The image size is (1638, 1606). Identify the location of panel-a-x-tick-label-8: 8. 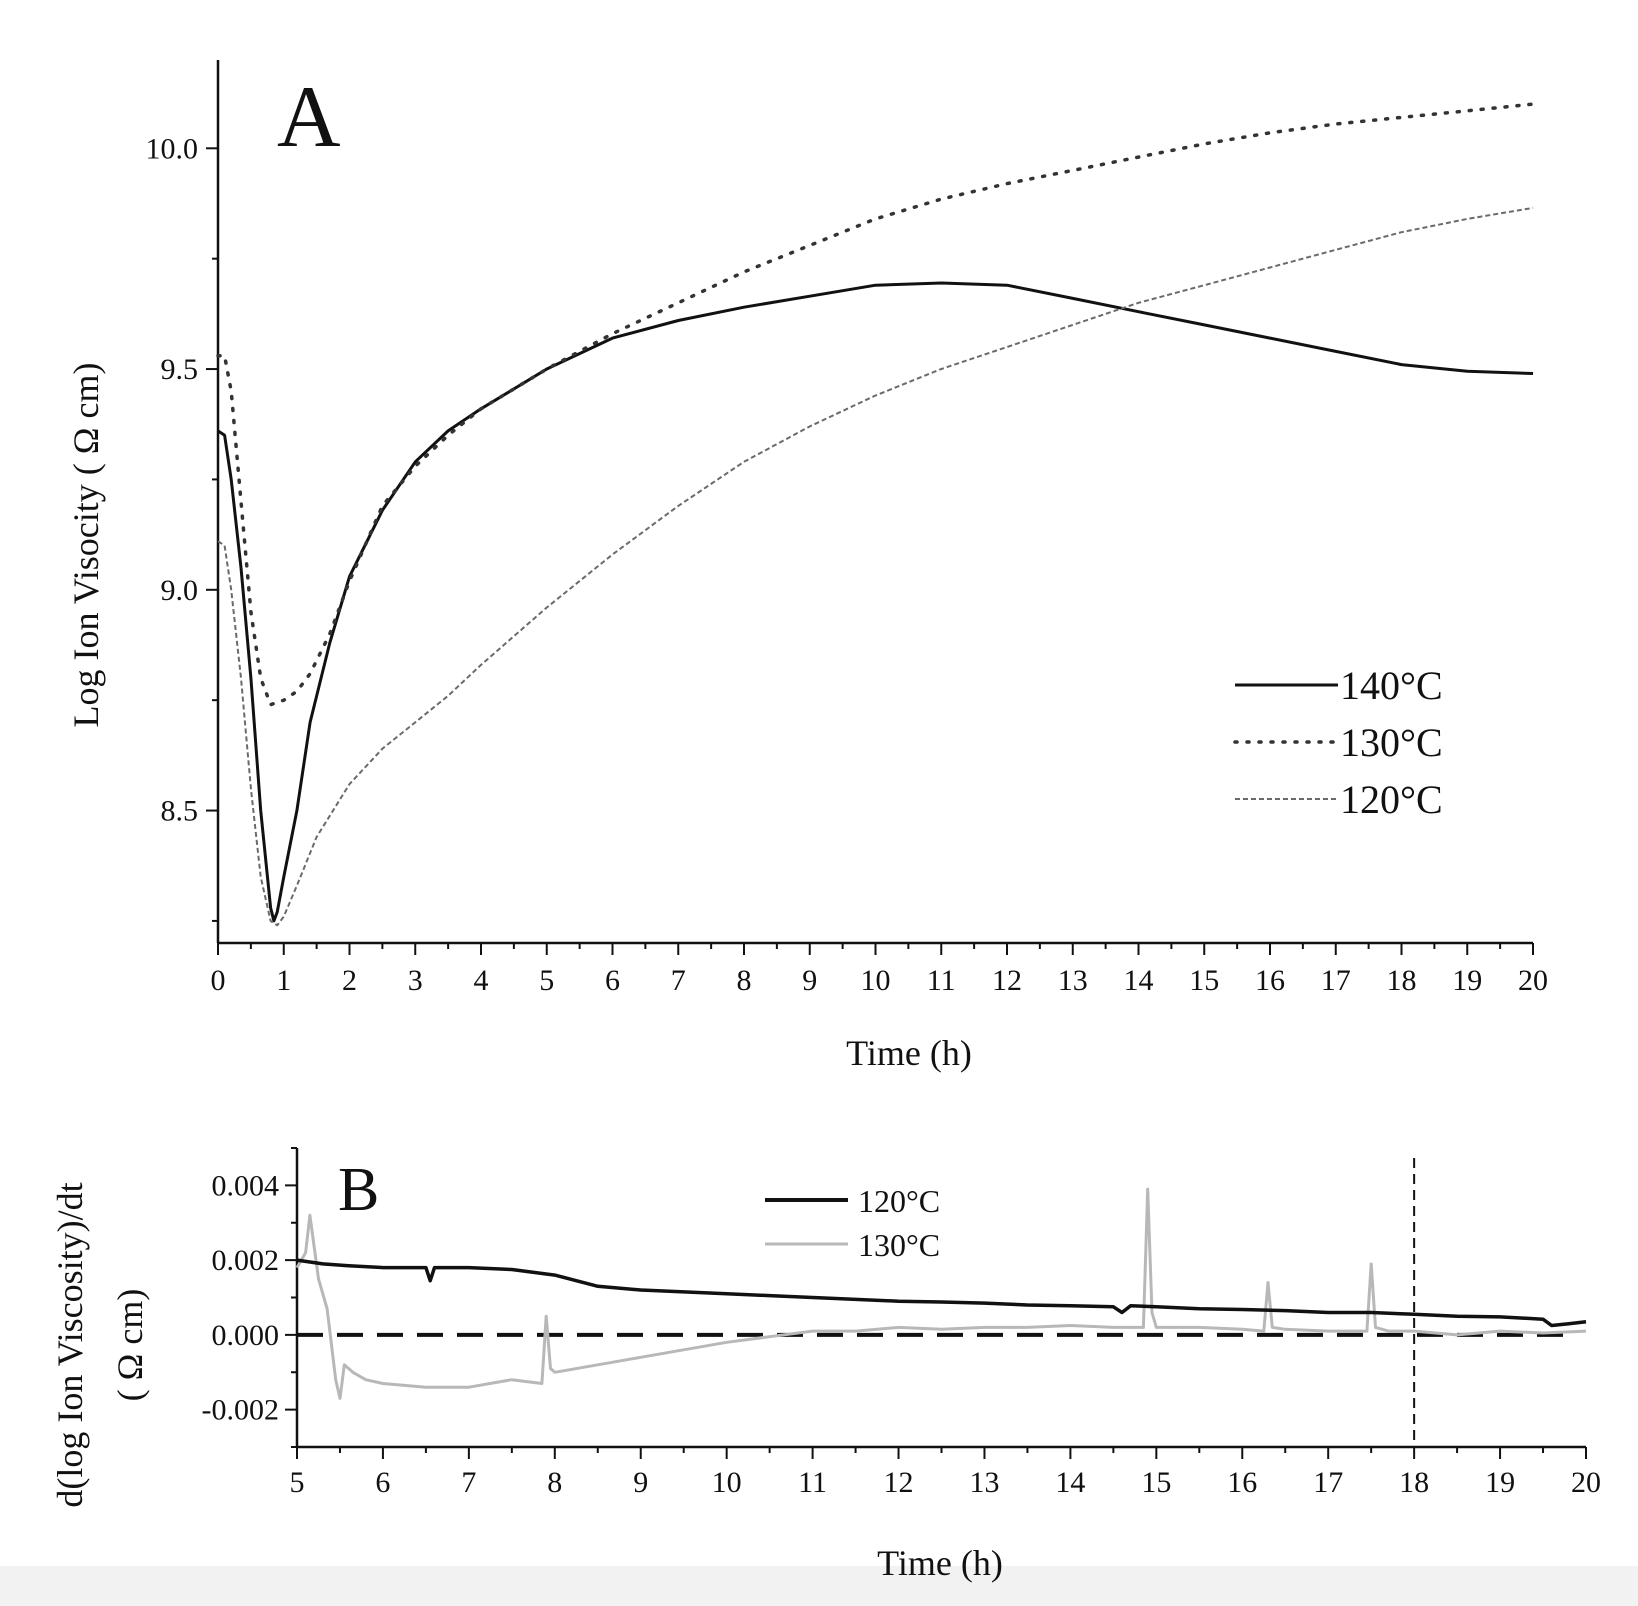
(744, 980).